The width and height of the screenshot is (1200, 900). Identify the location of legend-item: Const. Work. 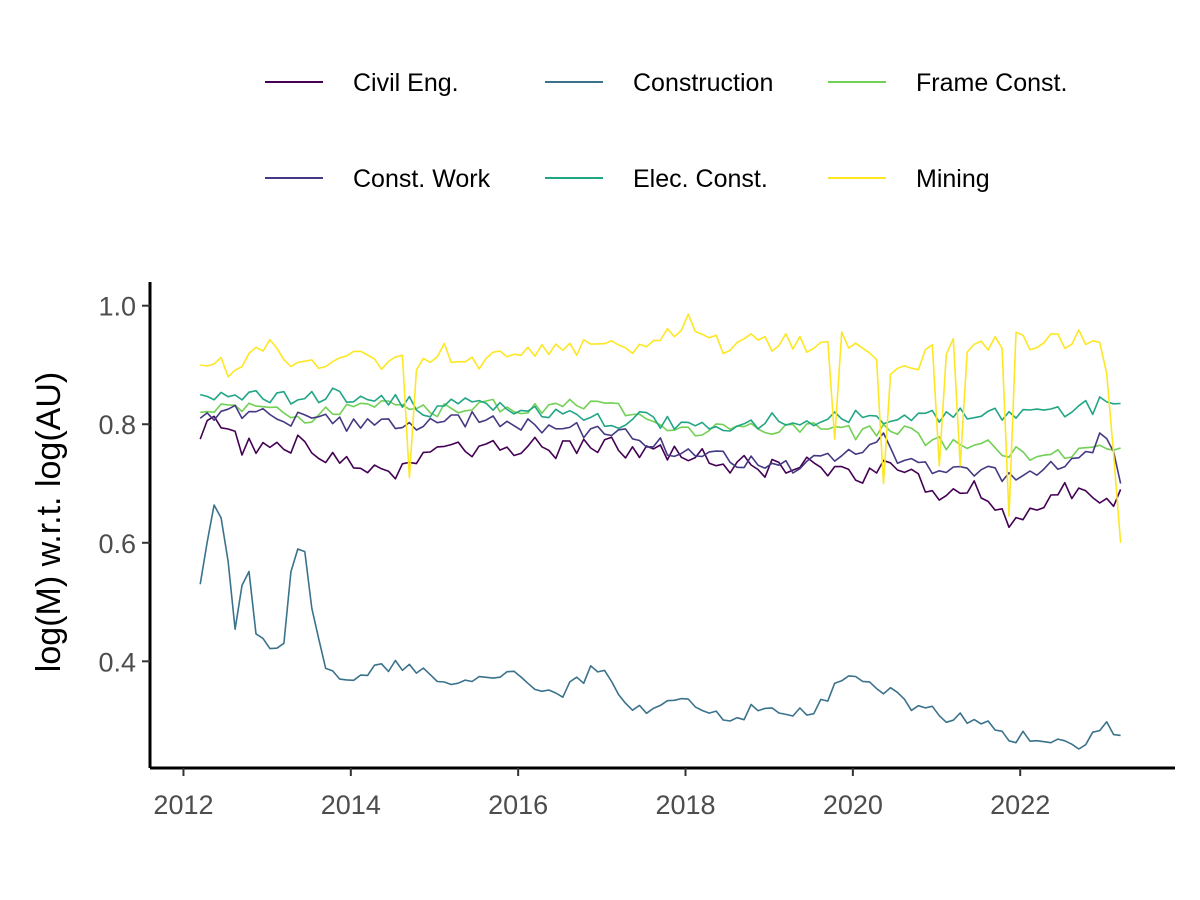
(378, 179).